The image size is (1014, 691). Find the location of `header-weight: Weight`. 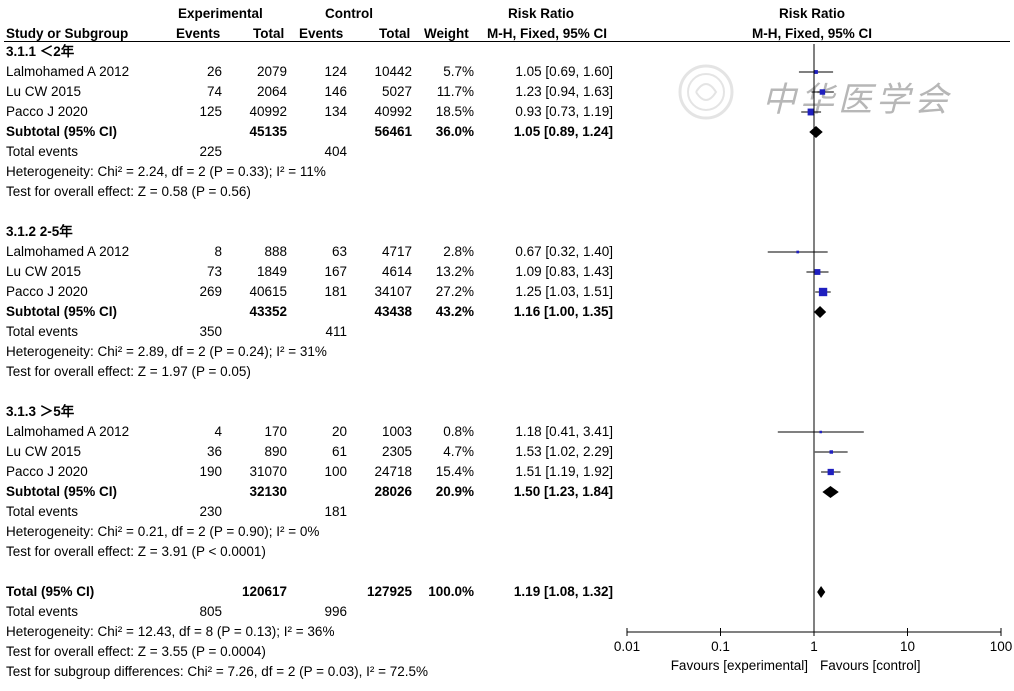

header-weight: Weight is located at coordinates (446, 33).